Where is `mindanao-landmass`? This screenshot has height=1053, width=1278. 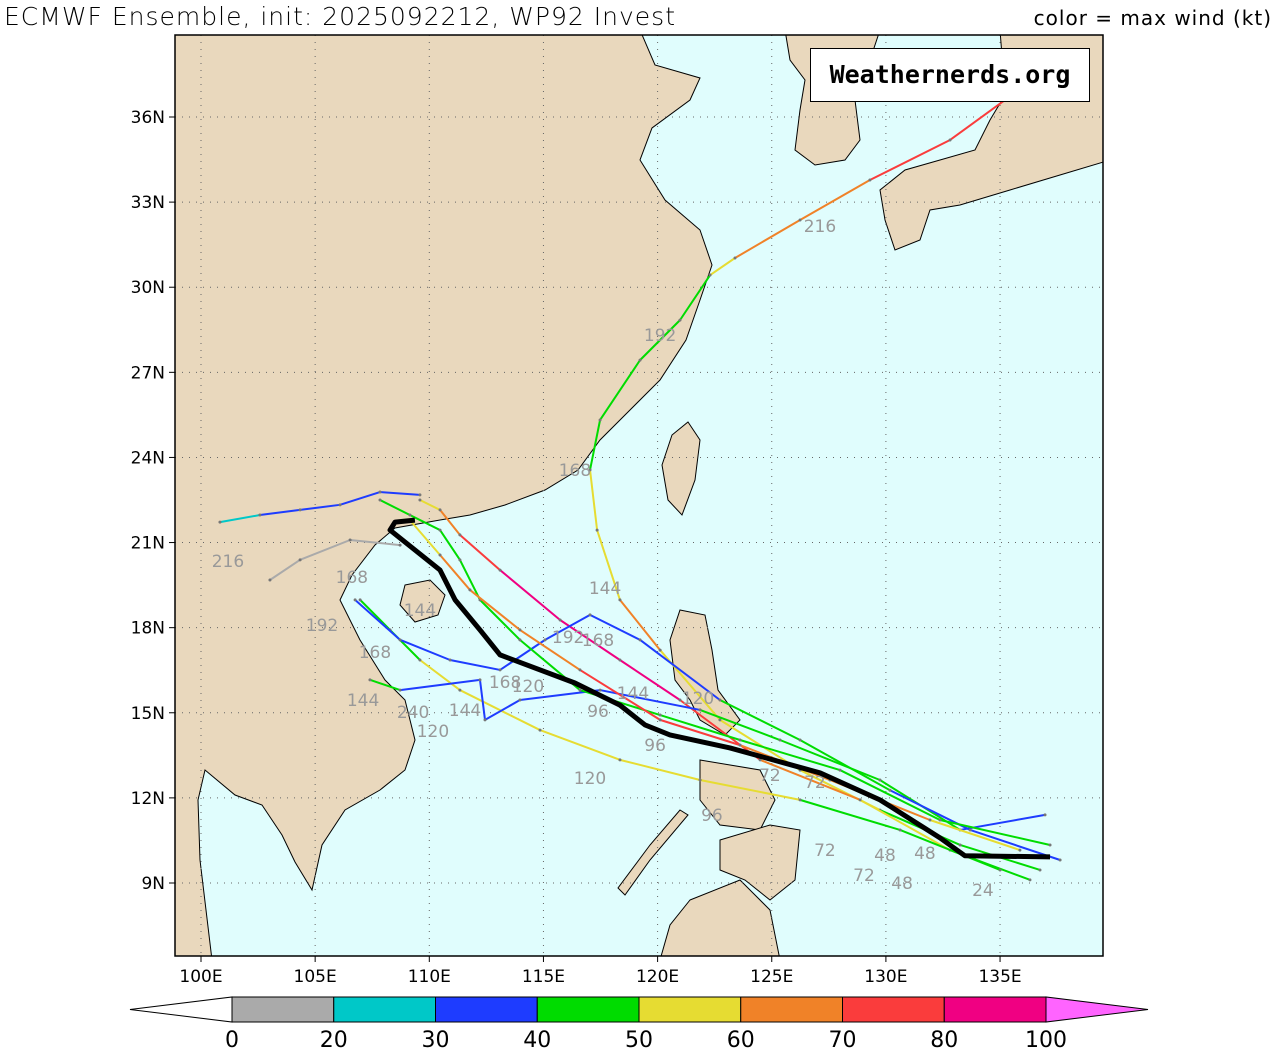 mindanao-landmass is located at coordinates (760, 862).